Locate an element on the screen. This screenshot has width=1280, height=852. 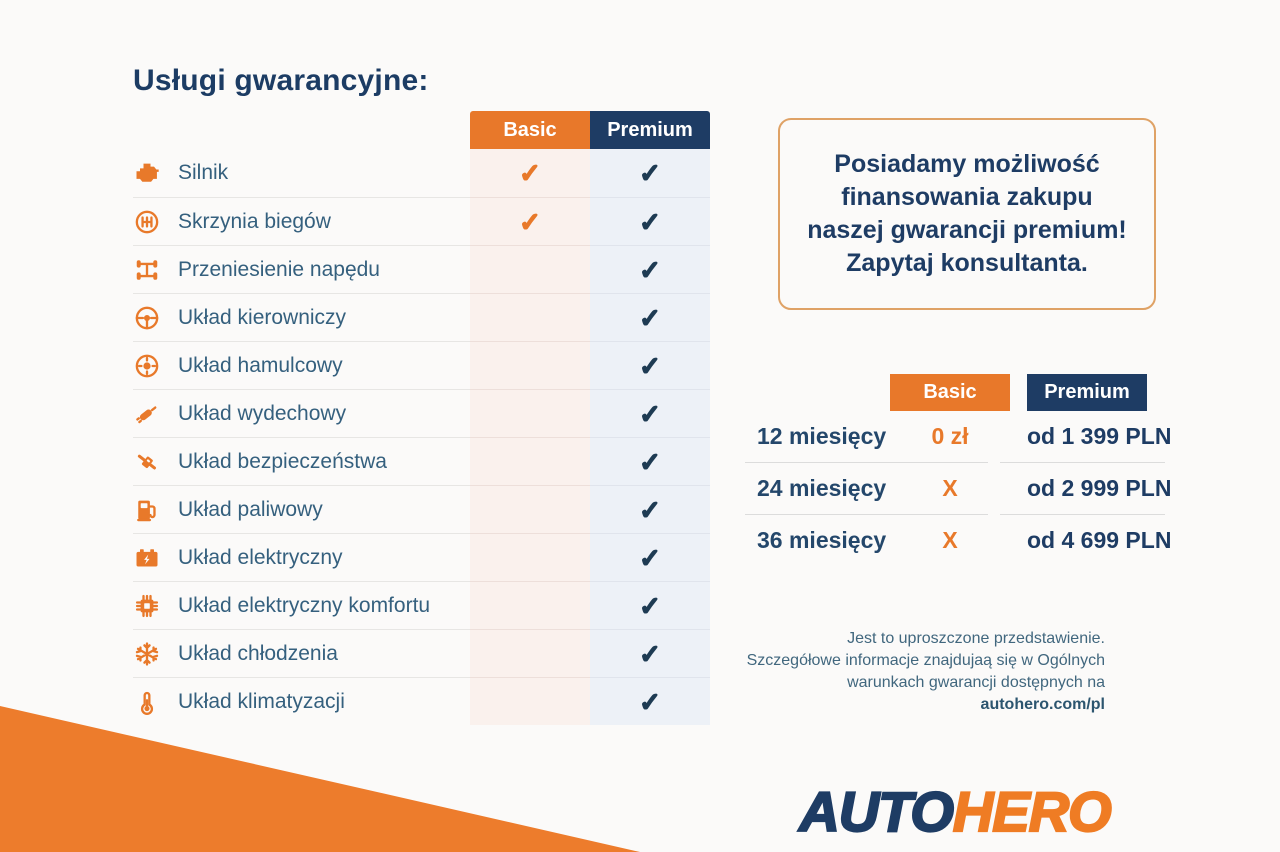
pricing-row: 24 miesięcy X od 2 999 PLN is located at coordinates (958, 488).